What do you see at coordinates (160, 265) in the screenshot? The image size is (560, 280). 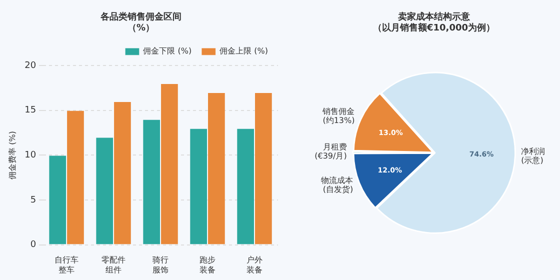 I see `x-tick-label: 骑行服饰` at bounding box center [160, 265].